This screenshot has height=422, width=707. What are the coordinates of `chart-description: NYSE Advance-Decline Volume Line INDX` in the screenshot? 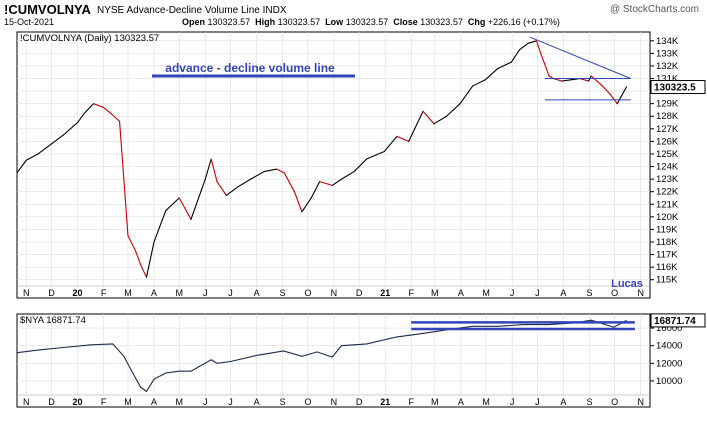 It's located at (192, 10).